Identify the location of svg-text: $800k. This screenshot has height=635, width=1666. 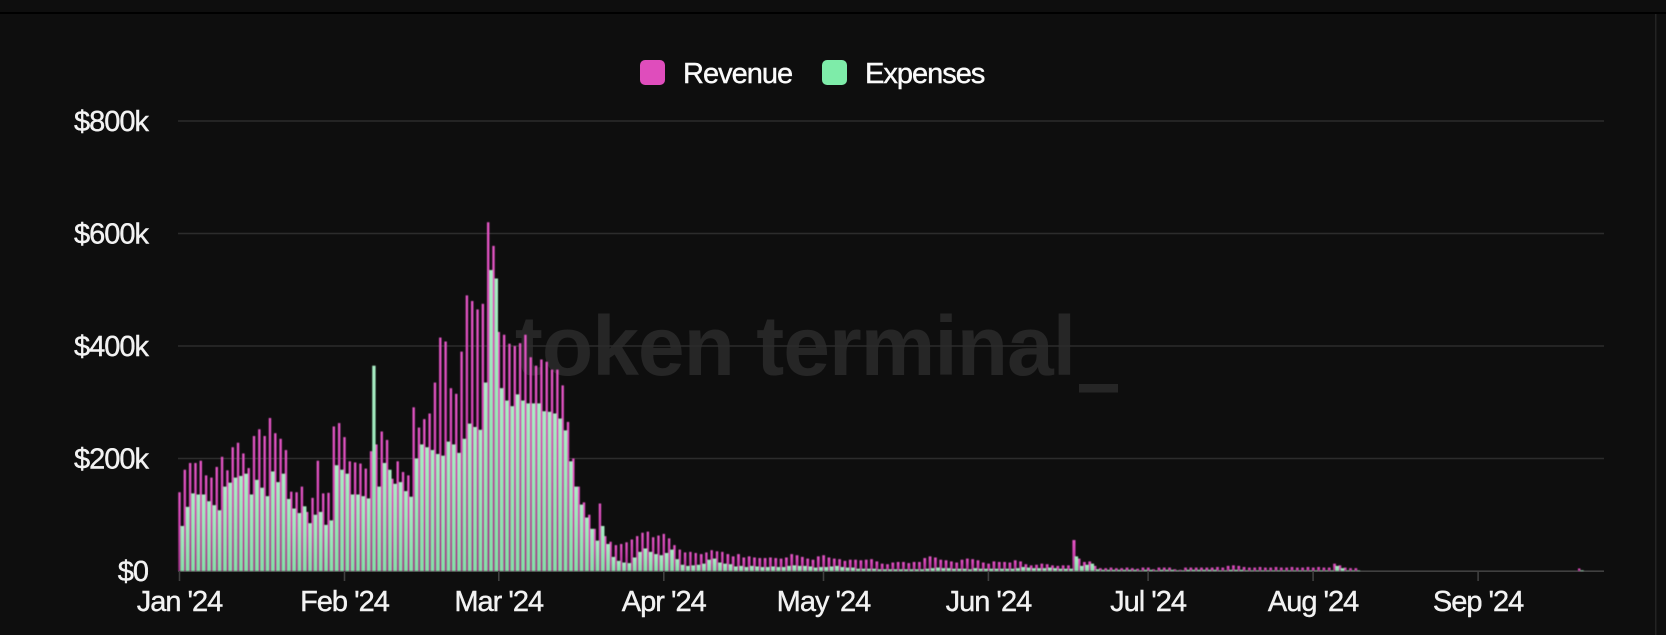
(112, 122).